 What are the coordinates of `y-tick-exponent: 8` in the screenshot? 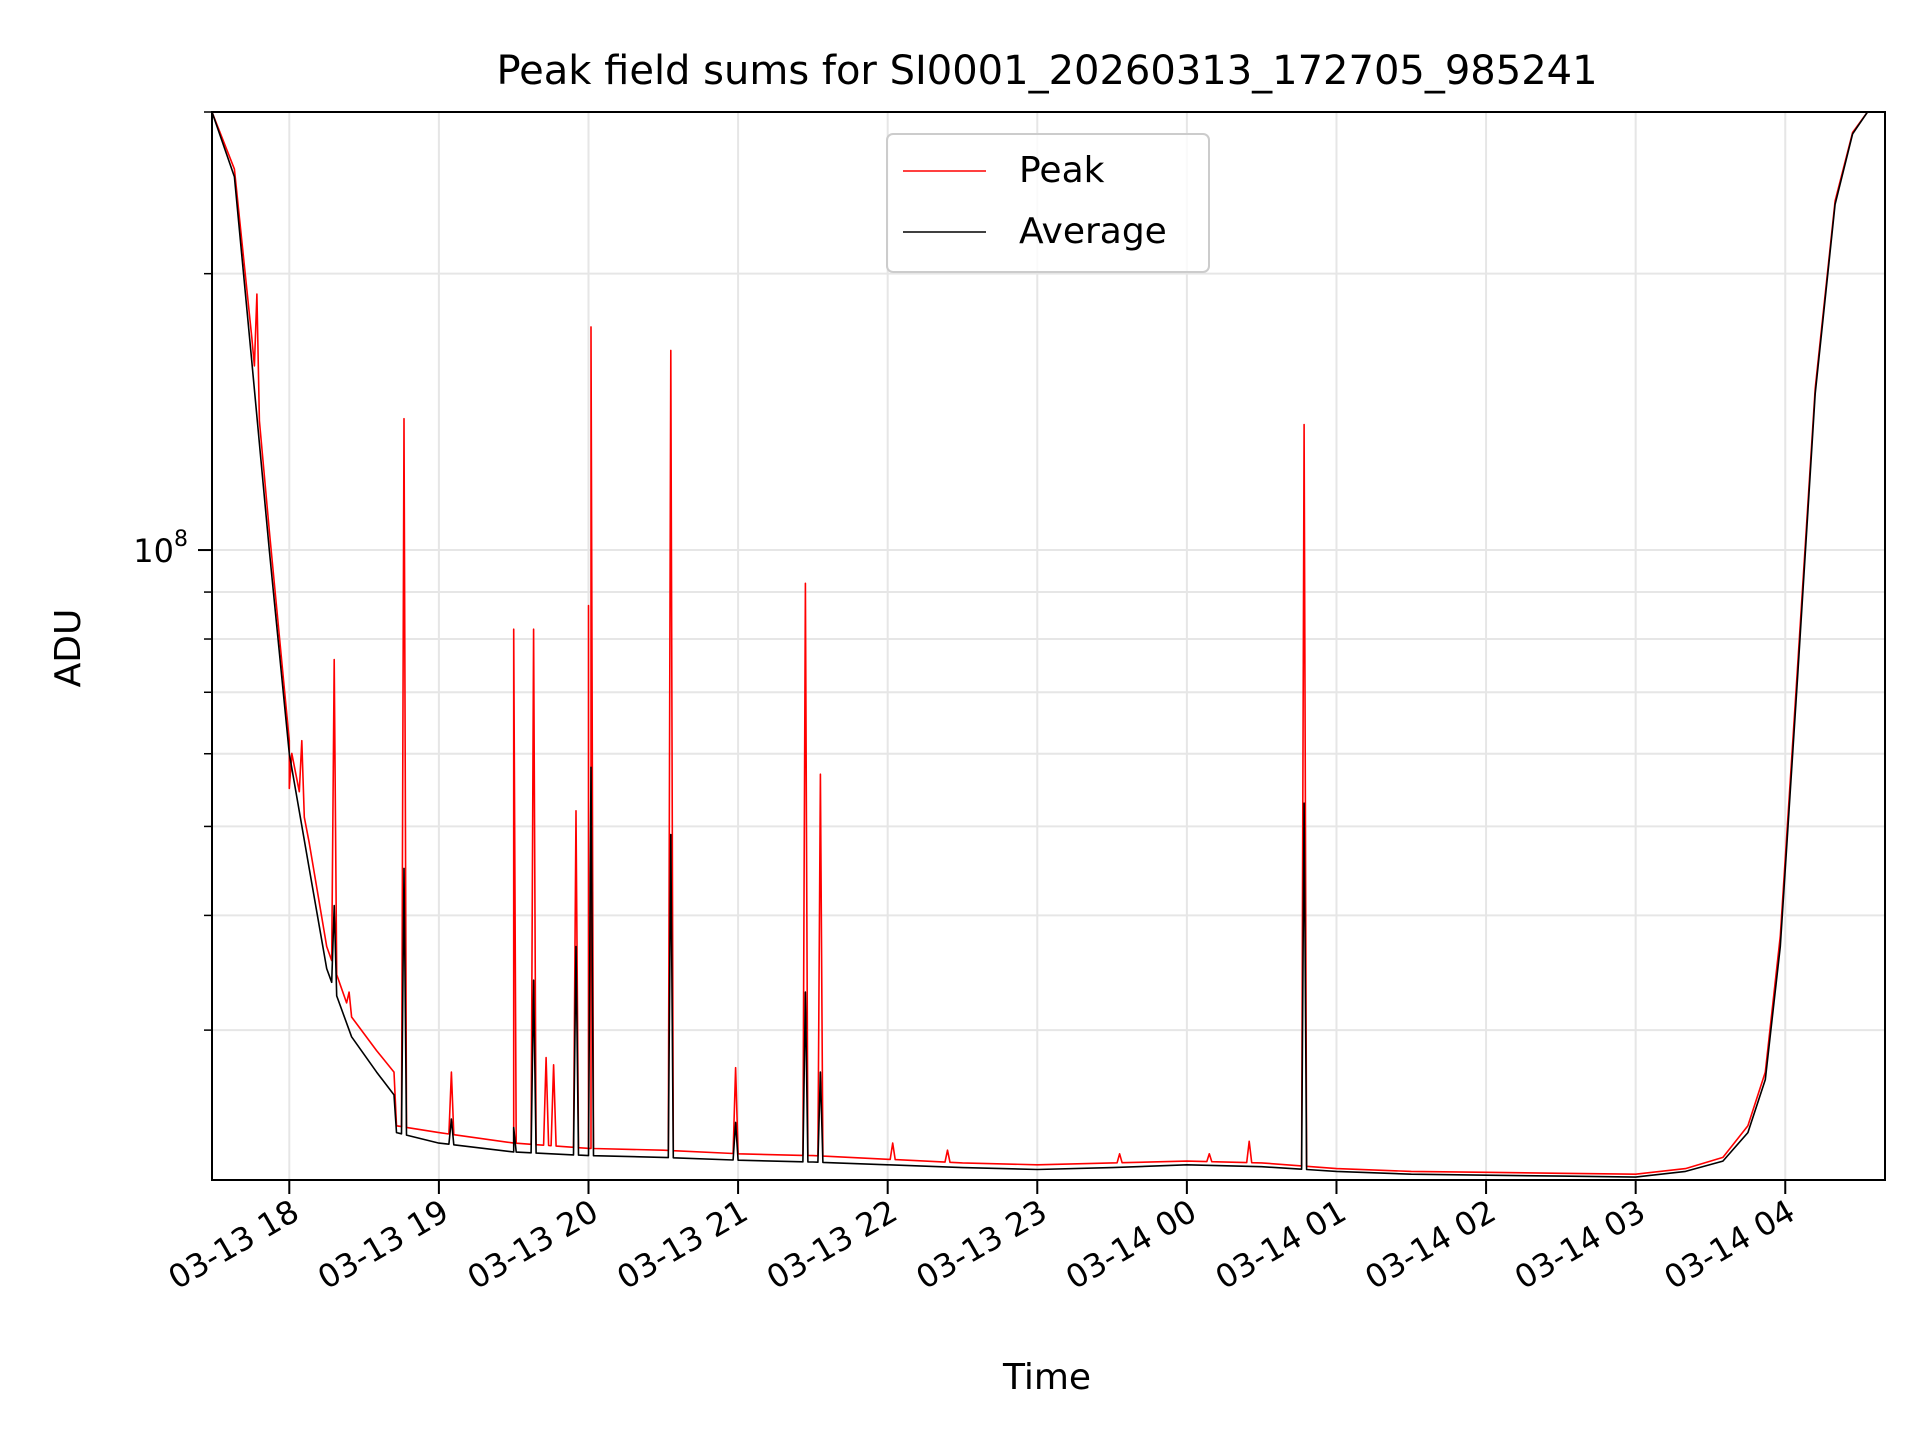 It's located at (181, 539).